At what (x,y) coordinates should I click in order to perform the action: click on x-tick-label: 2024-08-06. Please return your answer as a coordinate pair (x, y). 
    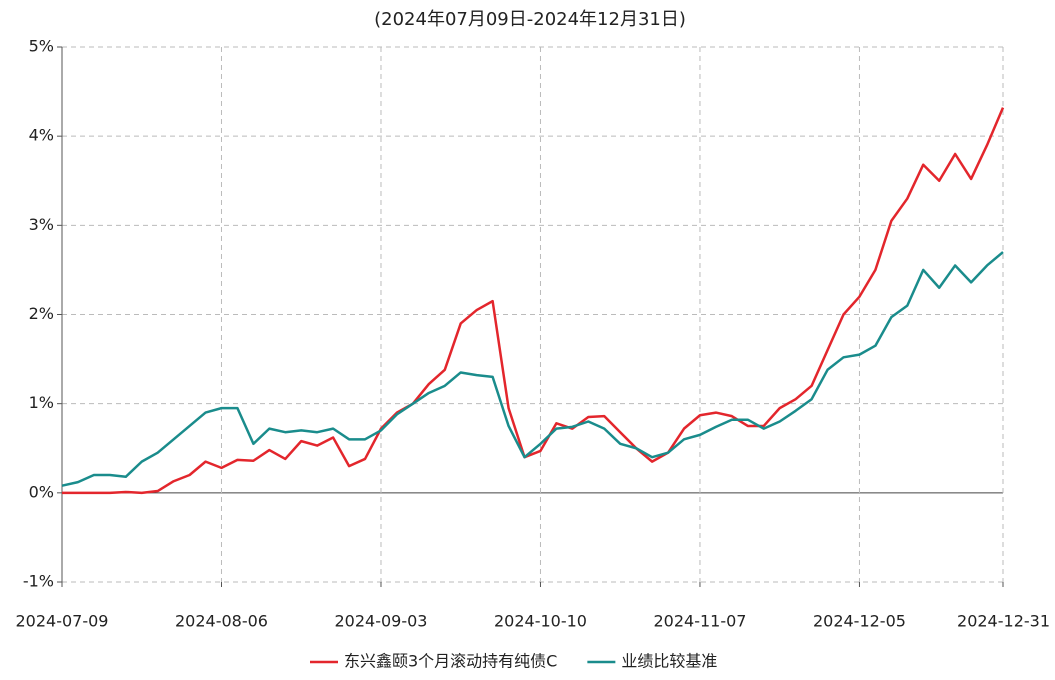
    Looking at the image, I should click on (221, 621).